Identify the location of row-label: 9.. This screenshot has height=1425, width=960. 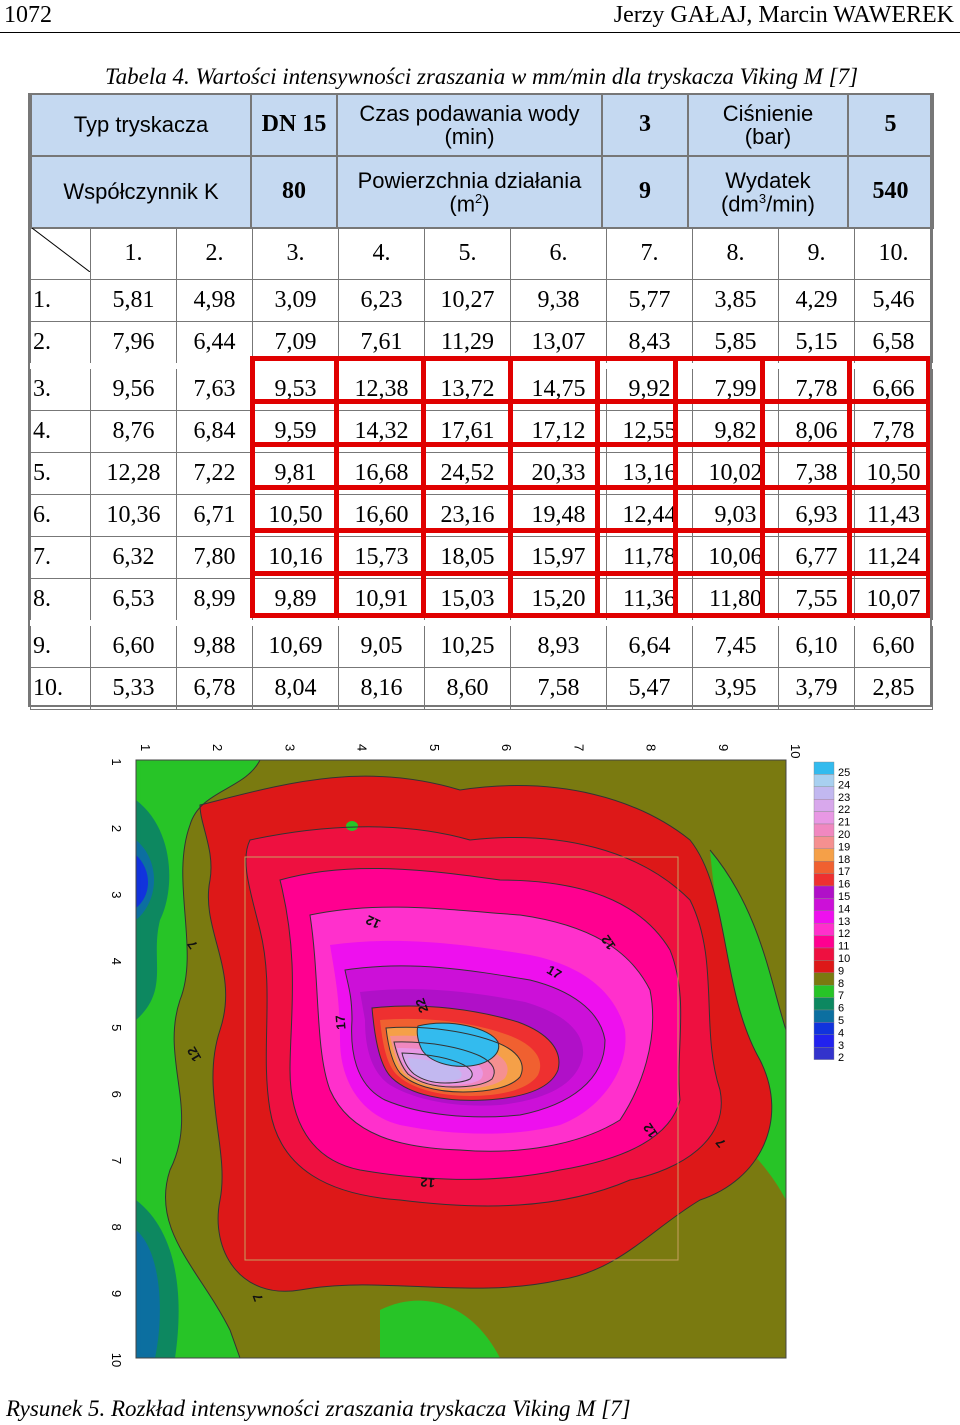
(60, 644).